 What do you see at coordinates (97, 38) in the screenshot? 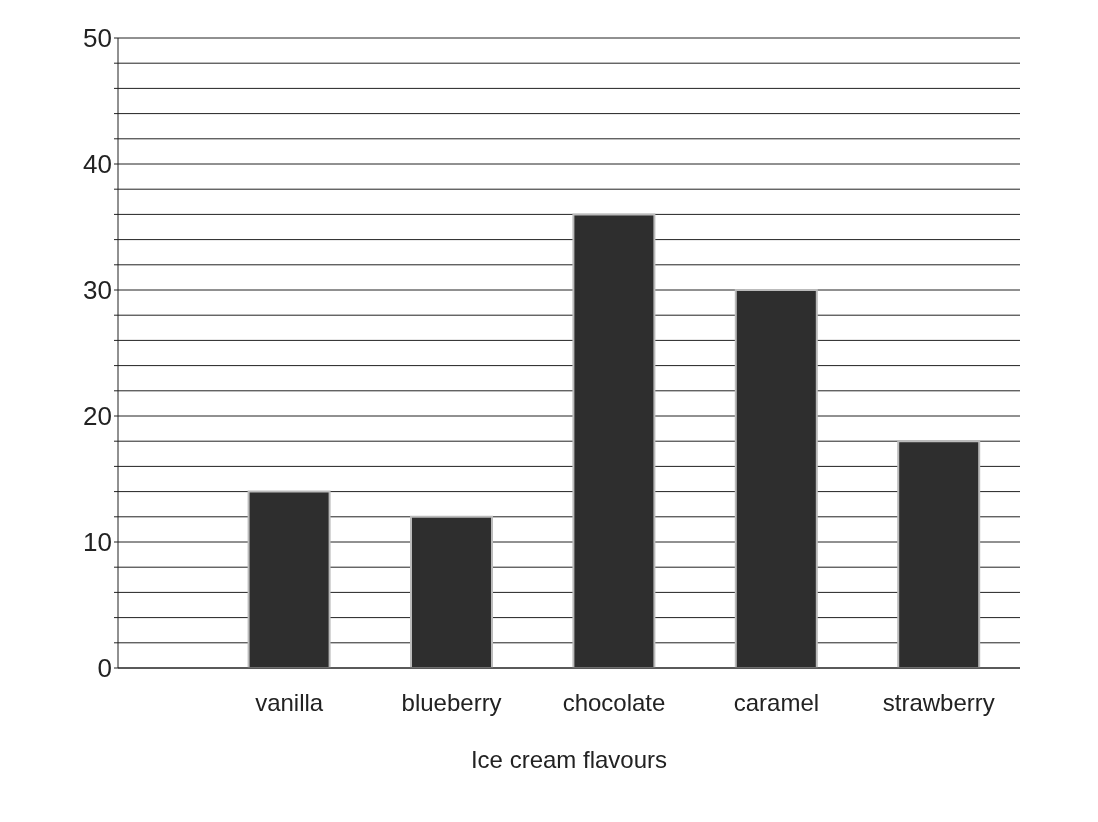
I see `y-tick-label: 50` at bounding box center [97, 38].